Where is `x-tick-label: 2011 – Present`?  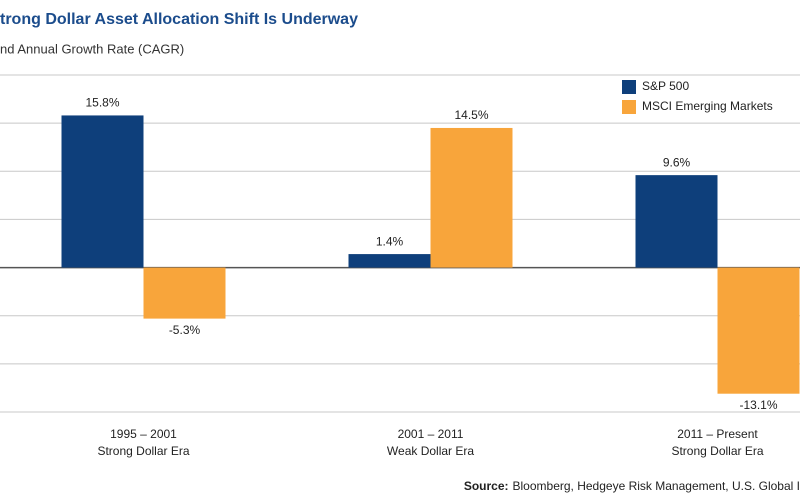
x-tick-label: 2011 – Present is located at coordinates (717, 434).